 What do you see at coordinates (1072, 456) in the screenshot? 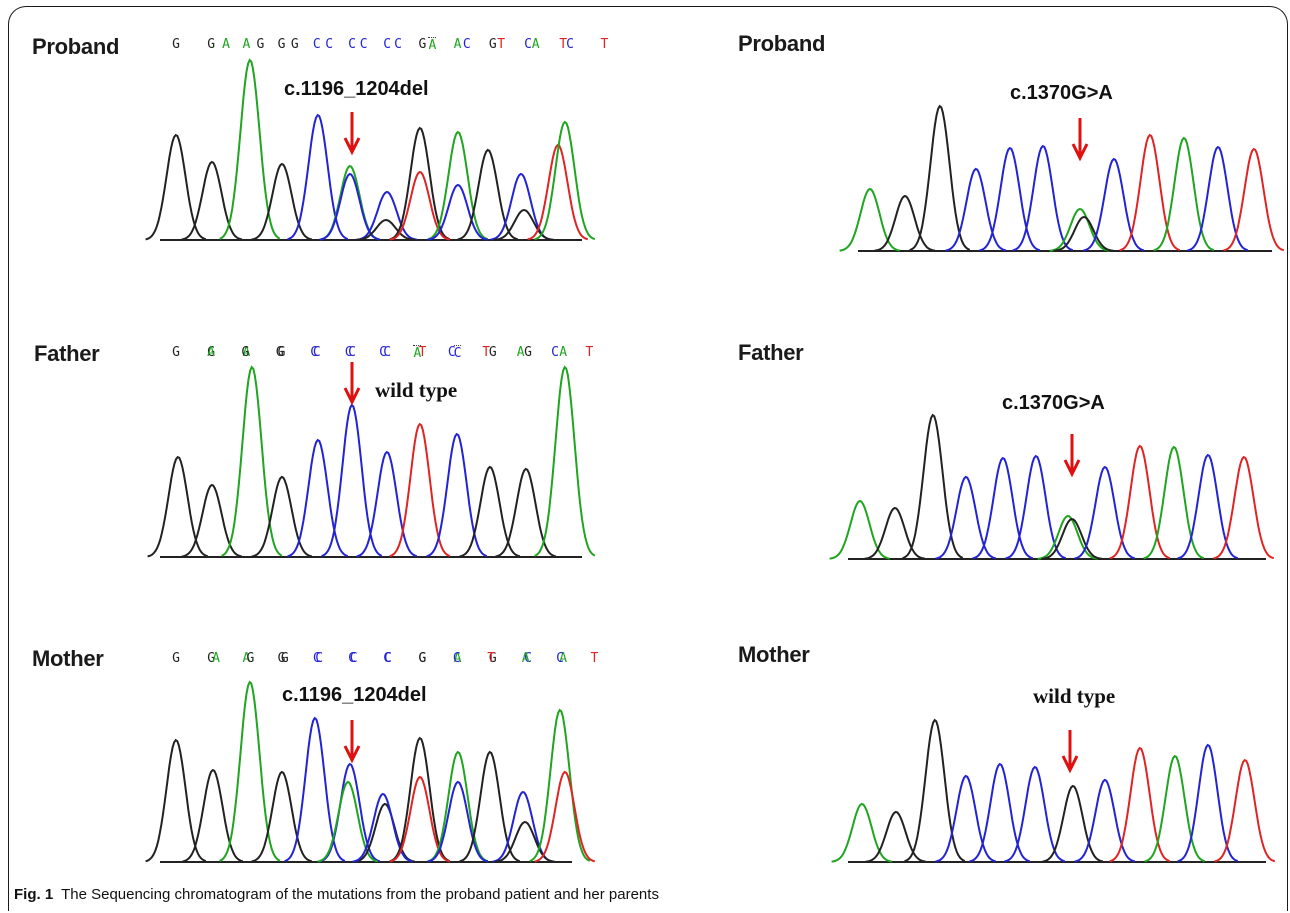
I see `mutation-arrow` at bounding box center [1072, 456].